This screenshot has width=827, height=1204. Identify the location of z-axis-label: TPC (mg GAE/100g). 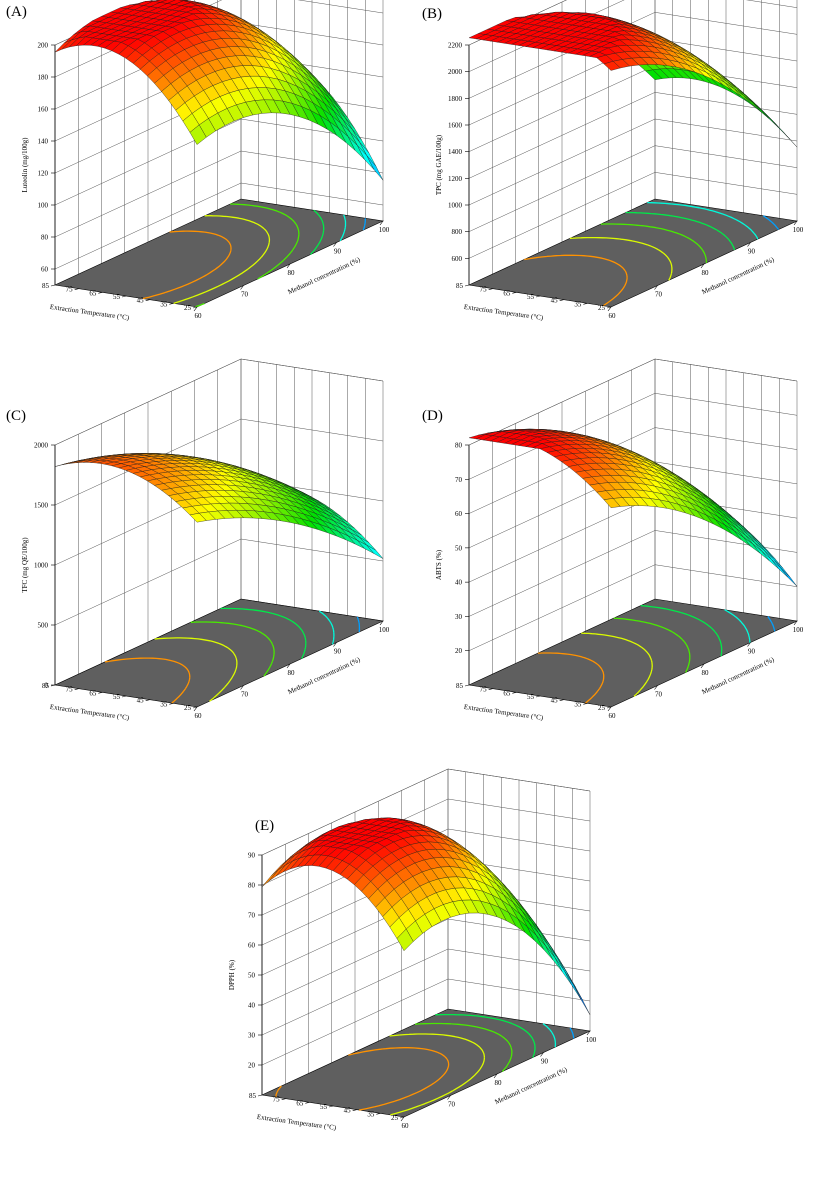
(439, 164).